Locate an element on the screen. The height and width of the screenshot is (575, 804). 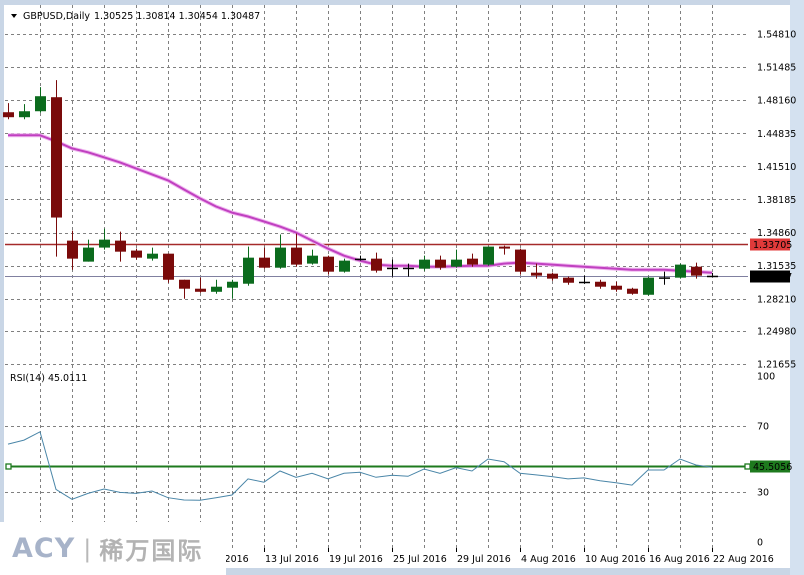
current-price-label: 1.30487 is located at coordinates (772, 277).